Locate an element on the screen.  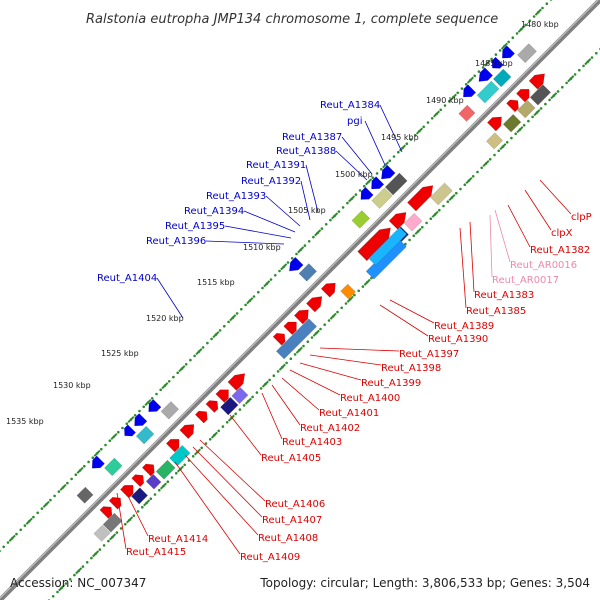
scale-label: 1505 kbp is located at coordinates (307, 210).